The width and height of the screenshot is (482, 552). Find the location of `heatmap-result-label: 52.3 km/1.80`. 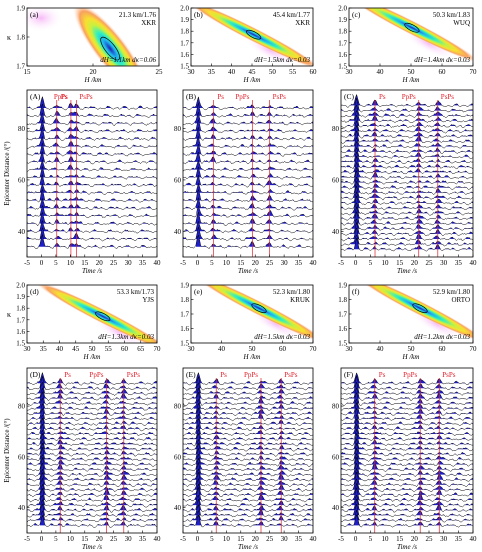

heatmap-result-label: 52.3 km/1.80 is located at coordinates (292, 292).